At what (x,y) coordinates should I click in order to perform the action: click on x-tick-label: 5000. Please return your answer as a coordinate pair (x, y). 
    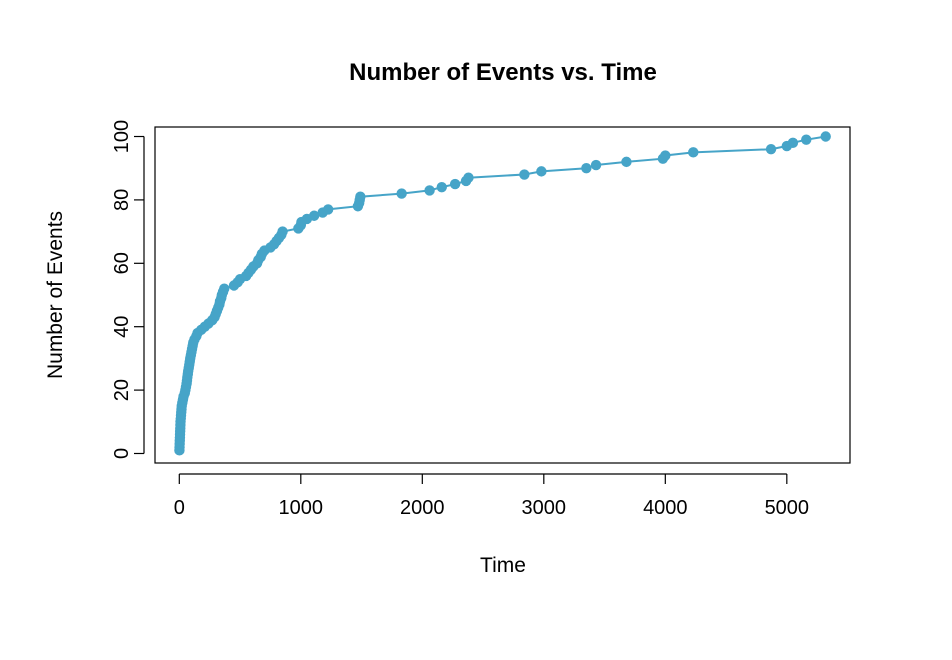
    Looking at the image, I should click on (787, 508).